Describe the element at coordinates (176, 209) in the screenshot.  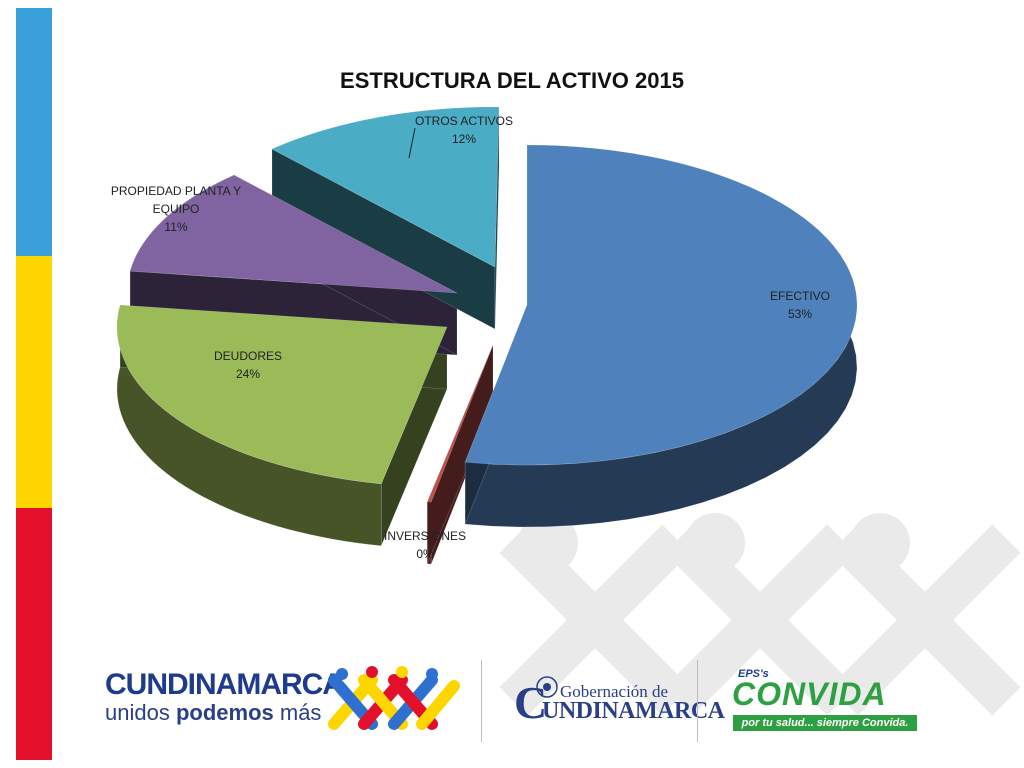
I see `propiedad-label-2: EQUIPO` at that location.